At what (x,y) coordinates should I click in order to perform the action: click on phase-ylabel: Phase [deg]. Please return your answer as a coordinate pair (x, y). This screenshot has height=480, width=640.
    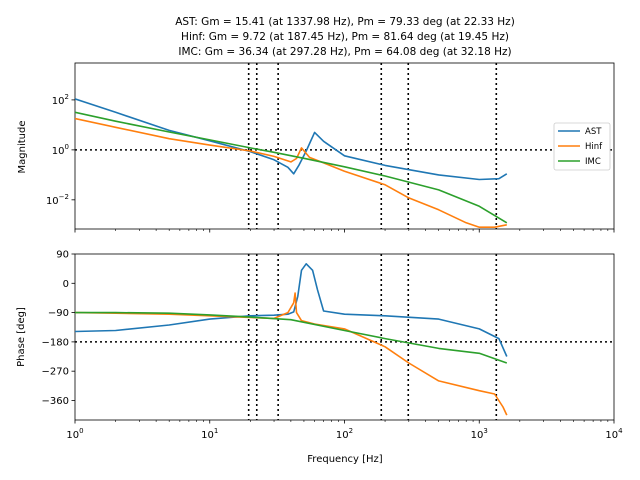
    Looking at the image, I should click on (21, 337).